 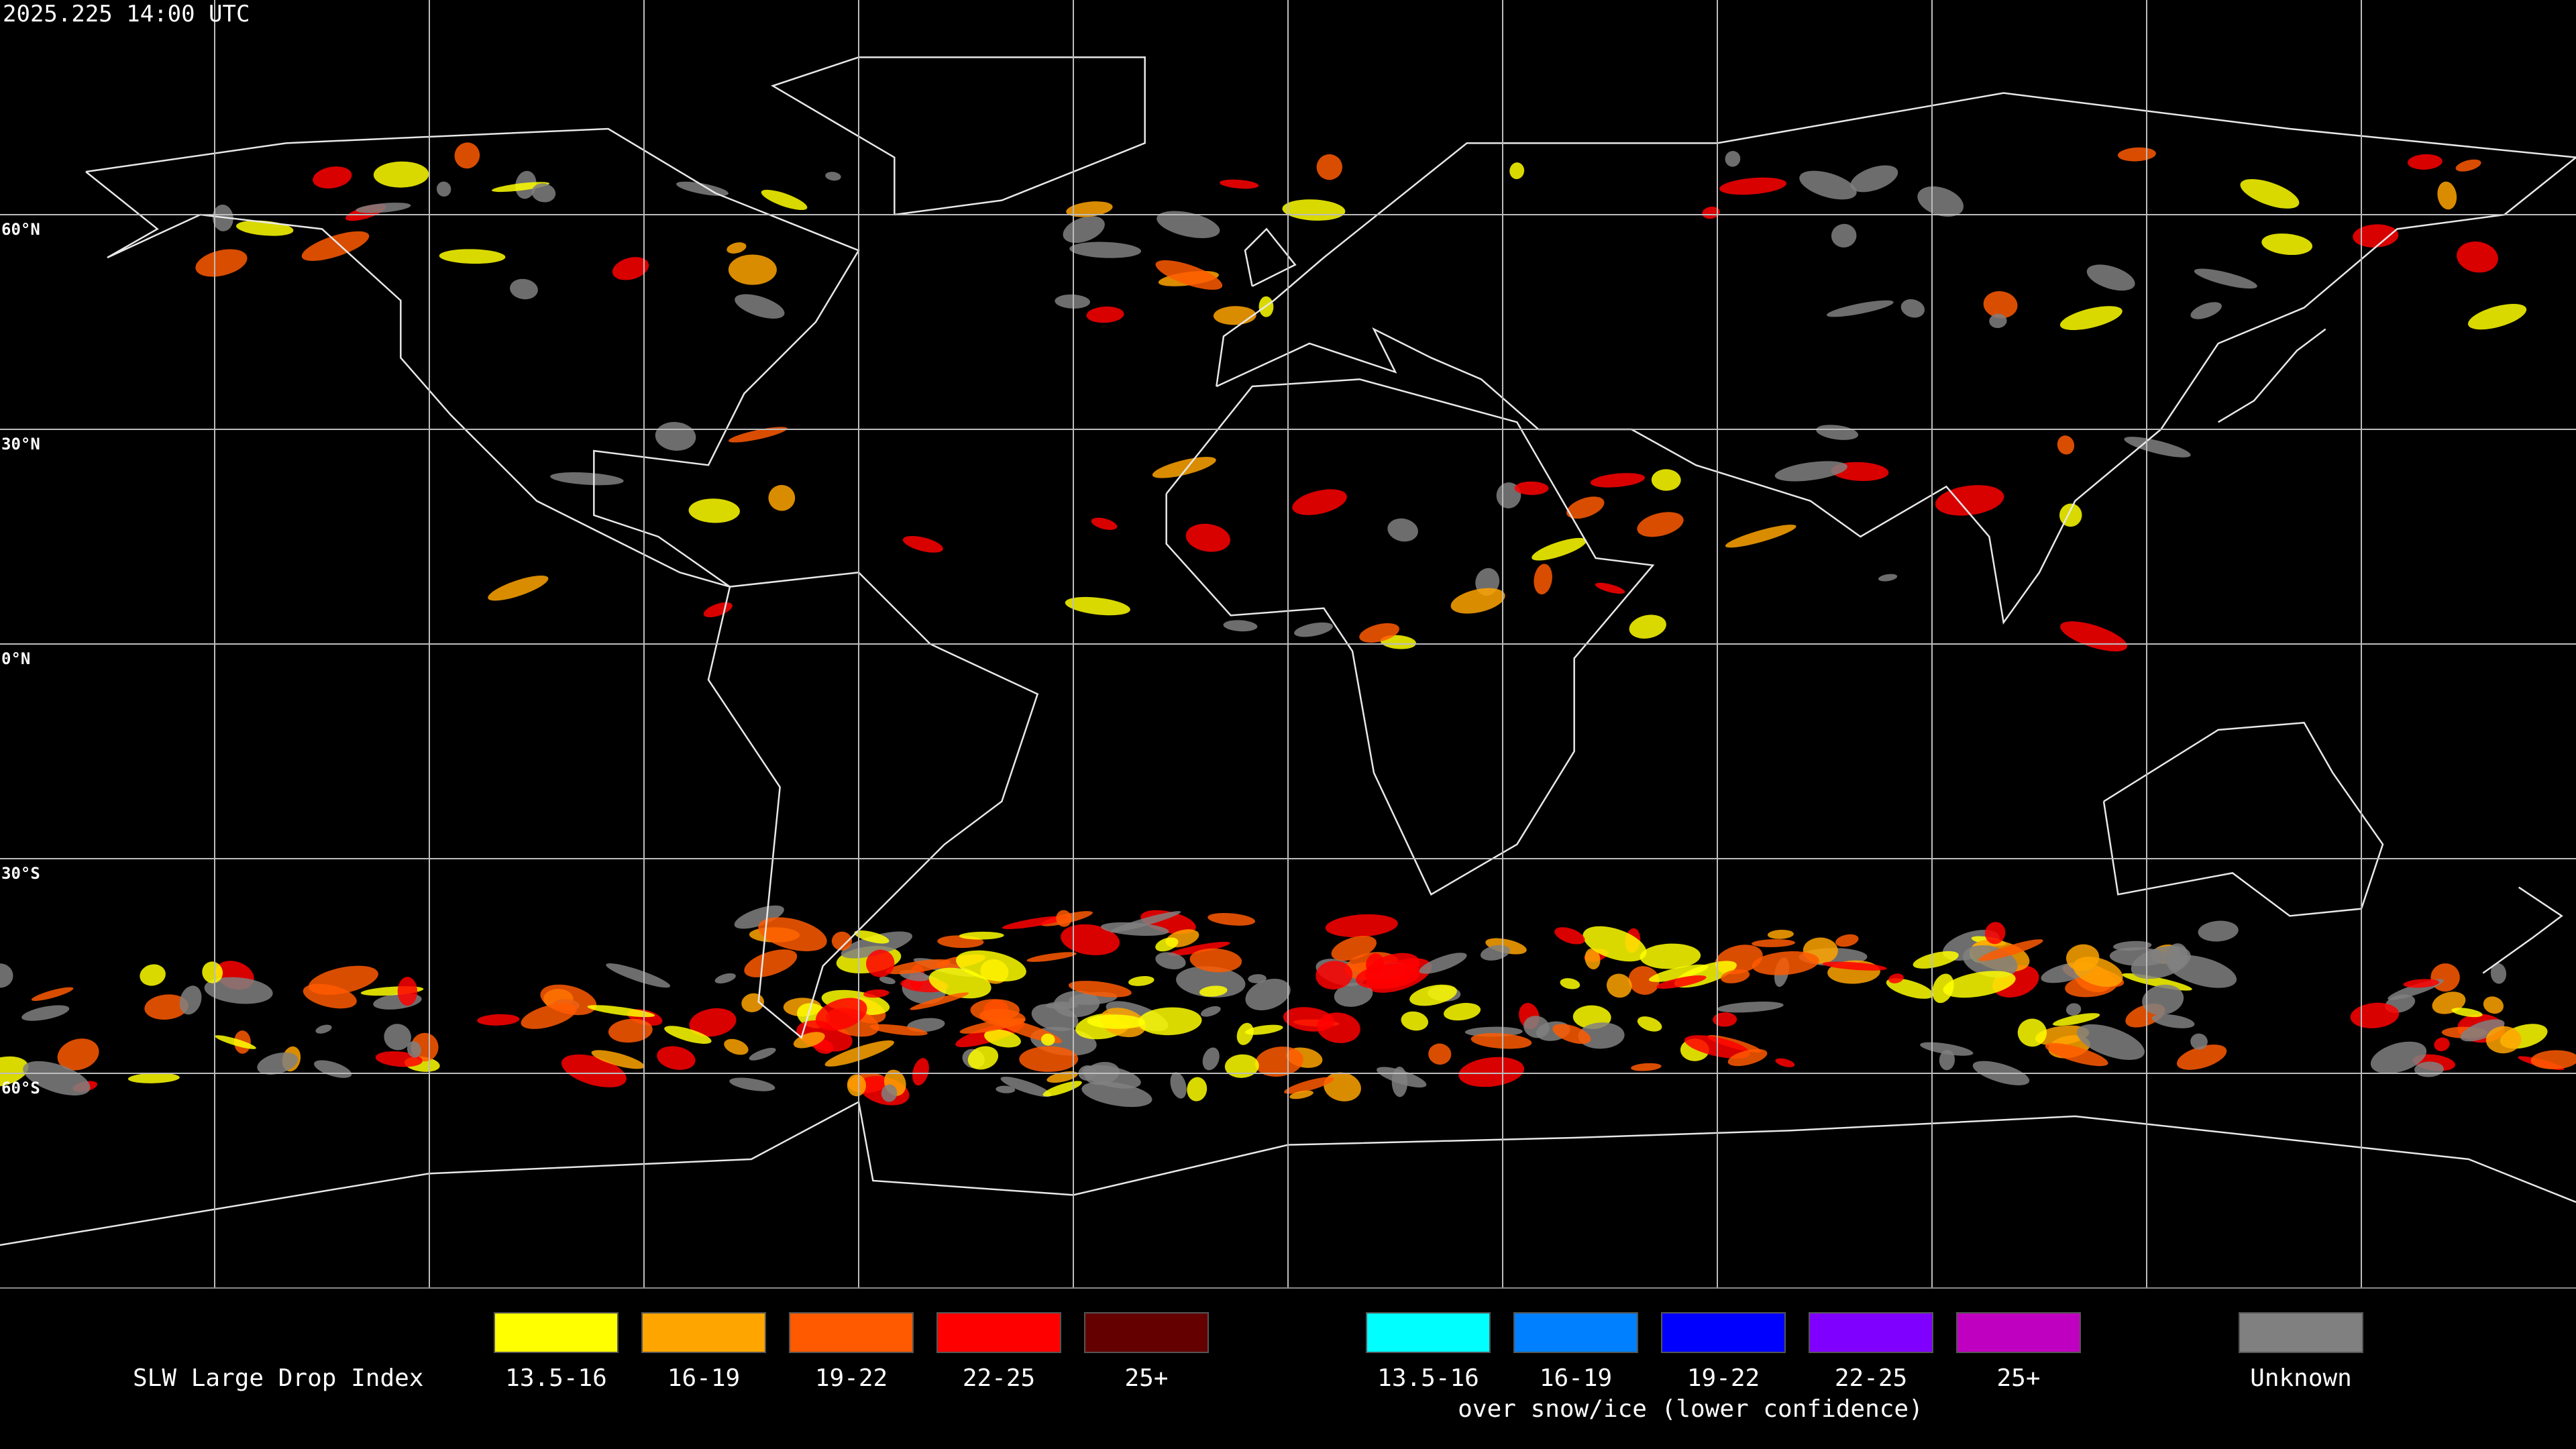 What do you see at coordinates (15, 658) in the screenshot?
I see `lat-label: 0°N` at bounding box center [15, 658].